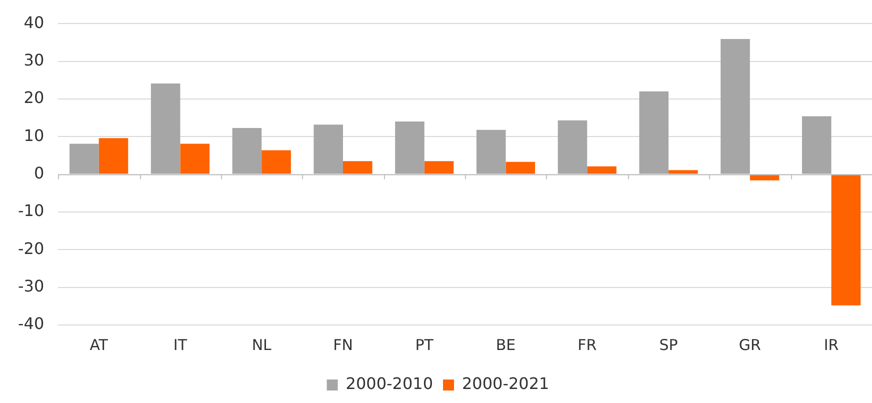 This screenshot has width=872, height=403. I want to click on y-tick-label: -20, so click(31, 248).